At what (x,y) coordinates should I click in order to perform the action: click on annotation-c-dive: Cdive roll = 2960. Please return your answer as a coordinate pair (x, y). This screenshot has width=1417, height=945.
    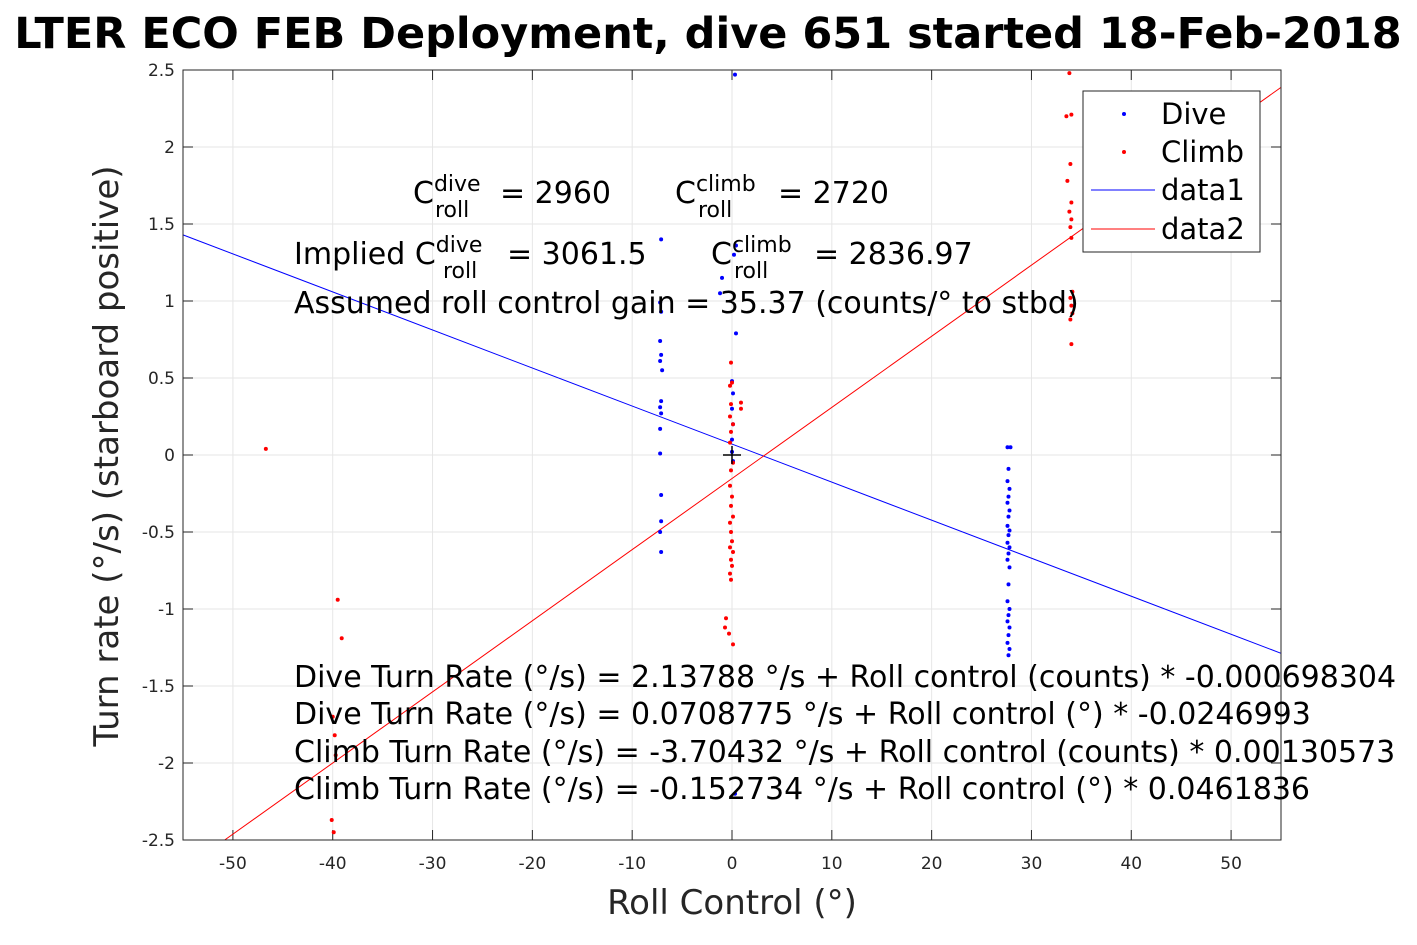
    Looking at the image, I should click on (512, 197).